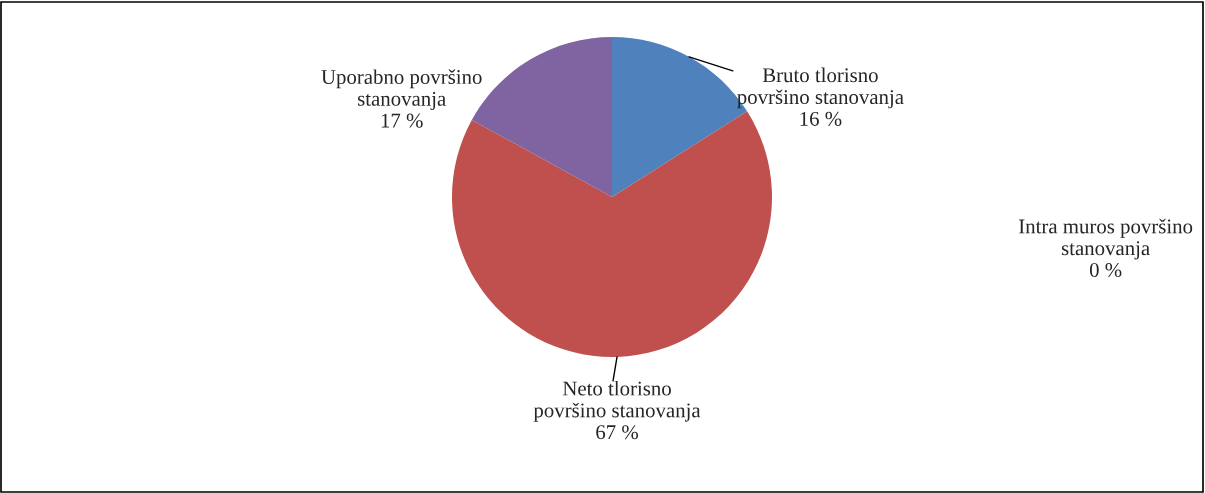 This screenshot has height=493, width=1205. I want to click on slice-label: Bruto tlorisno površino stanovanja, so click(820, 88).